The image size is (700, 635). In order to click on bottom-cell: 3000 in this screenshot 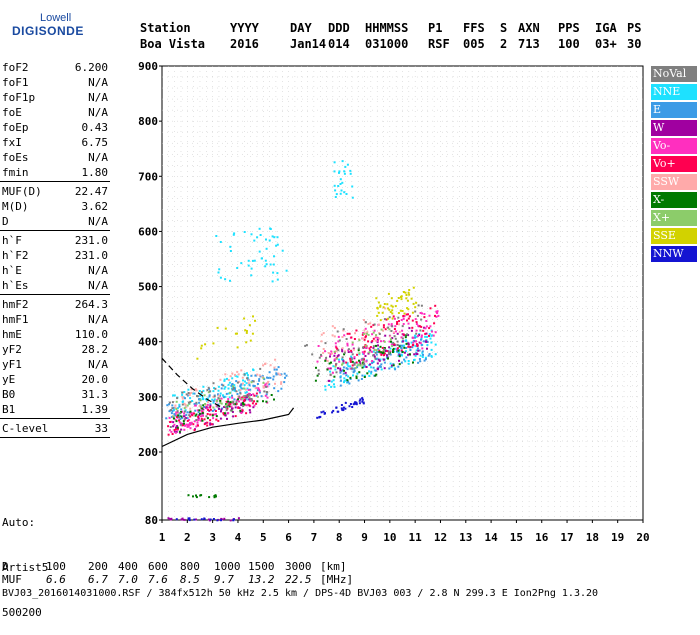, I will do `click(298, 566)`.